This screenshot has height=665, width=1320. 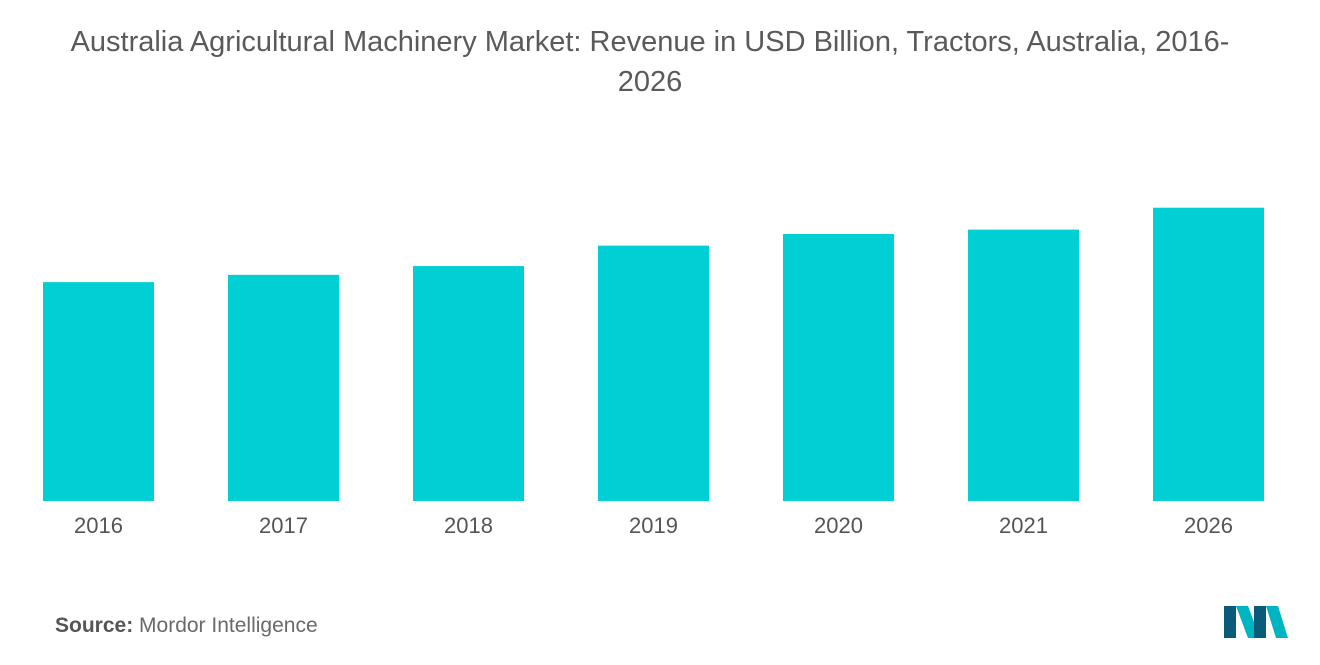 What do you see at coordinates (1256, 622) in the screenshot?
I see `mordor-intelligence-logo` at bounding box center [1256, 622].